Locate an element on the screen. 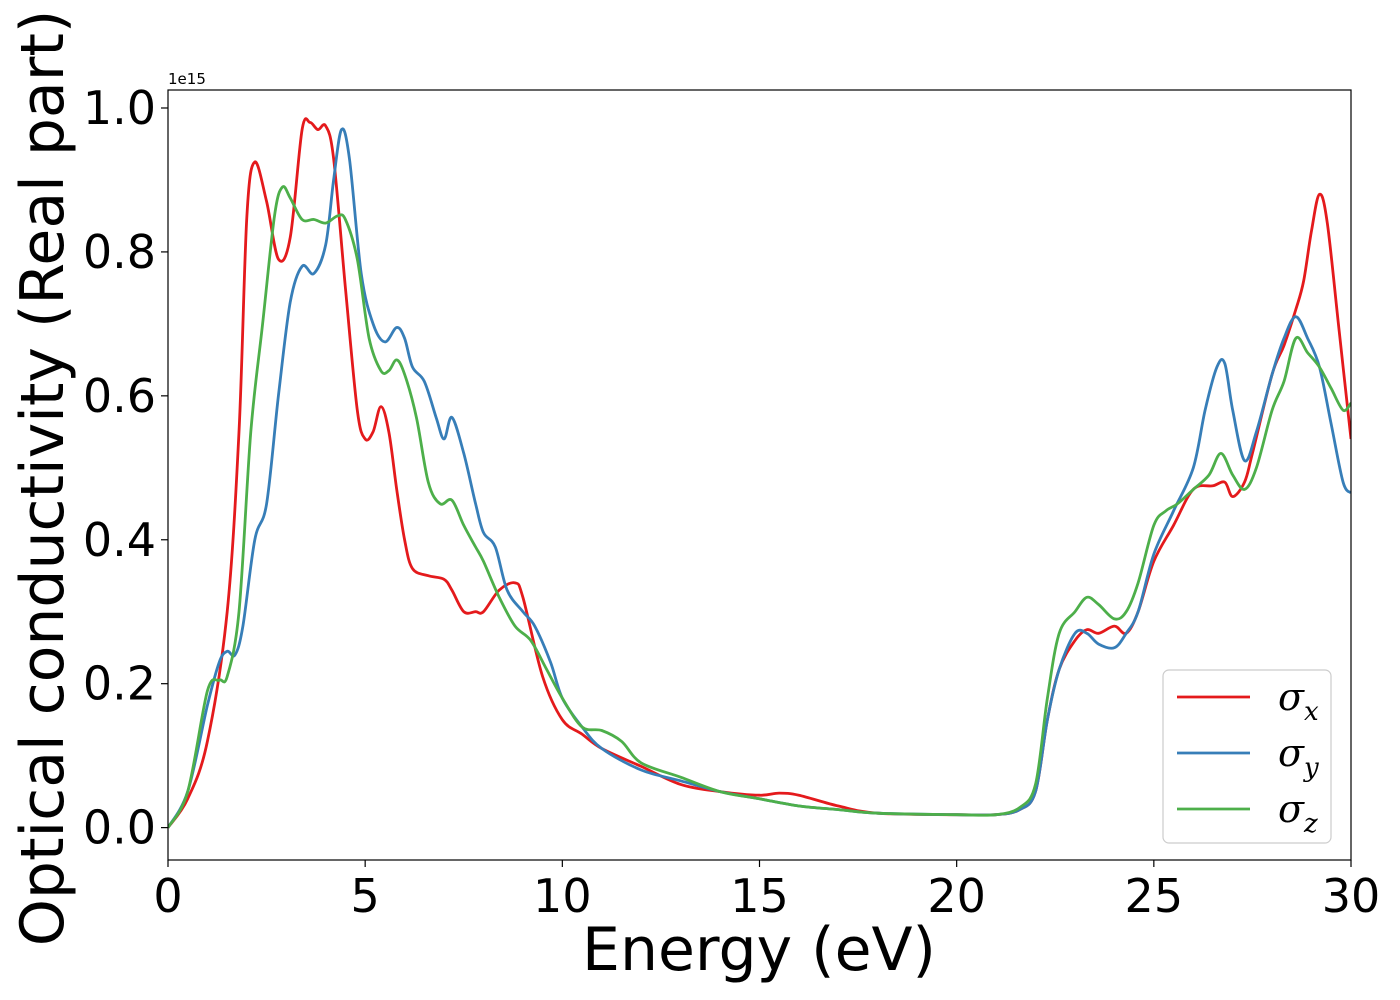 The width and height of the screenshot is (1400, 1000). x-tick-label: 5 is located at coordinates (365, 896).